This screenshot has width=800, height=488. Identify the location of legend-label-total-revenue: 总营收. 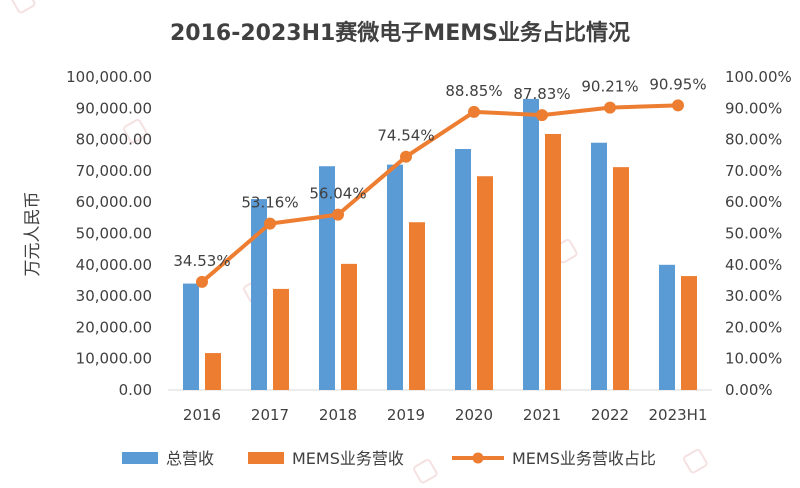
(190, 458).